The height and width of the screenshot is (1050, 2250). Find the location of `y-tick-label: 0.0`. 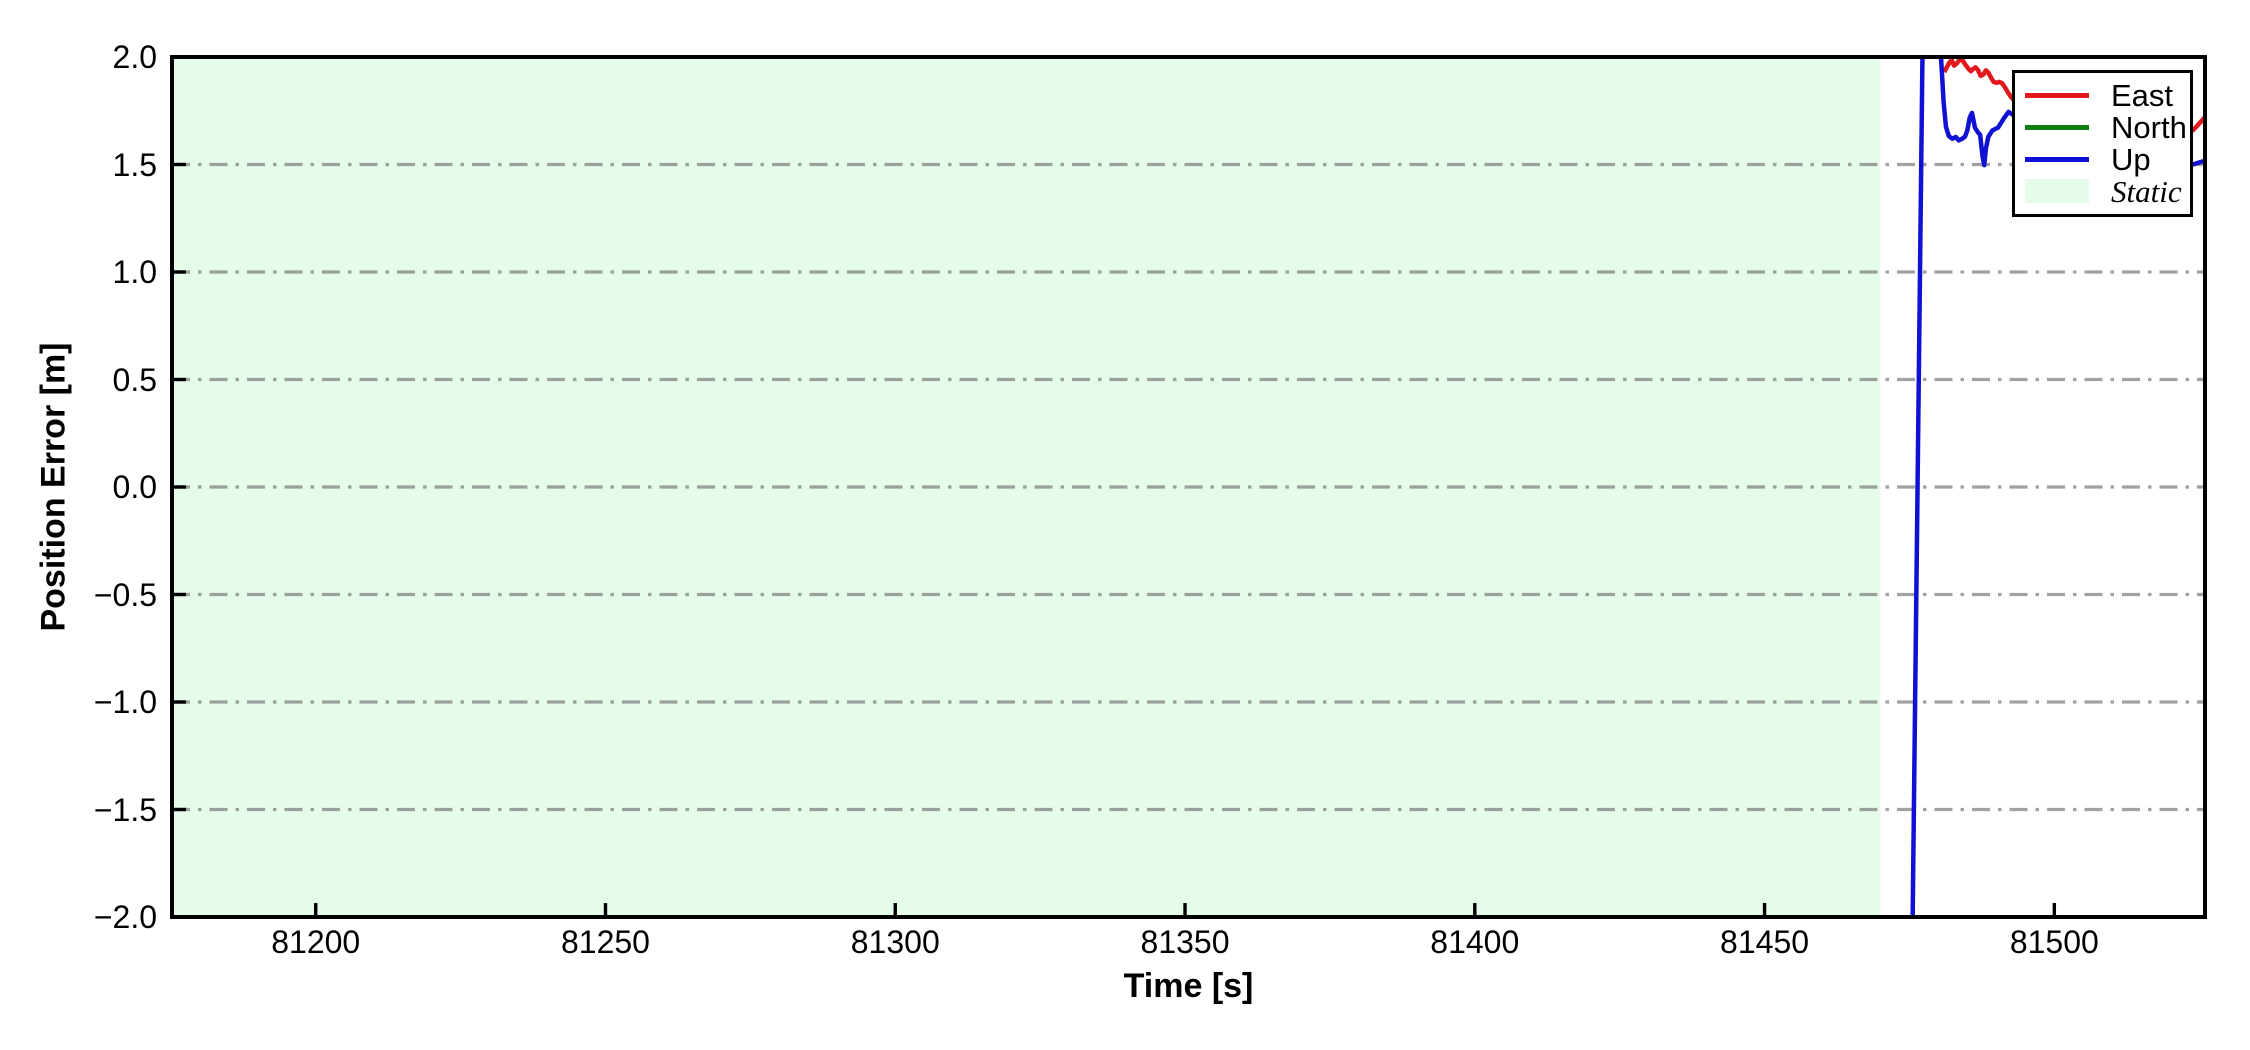

y-tick-label: 0.0 is located at coordinates (134, 487).